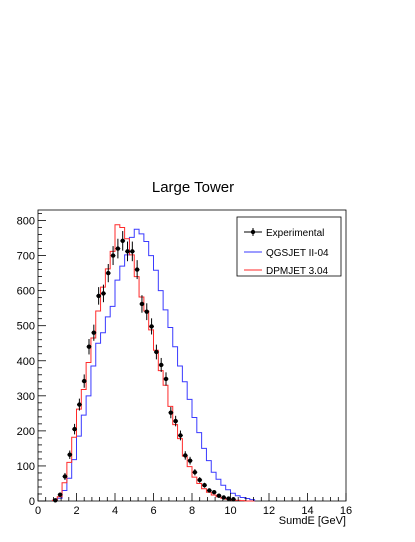 This screenshot has width=415, height=542. I want to click on x-tick-label: 10, so click(230, 511).